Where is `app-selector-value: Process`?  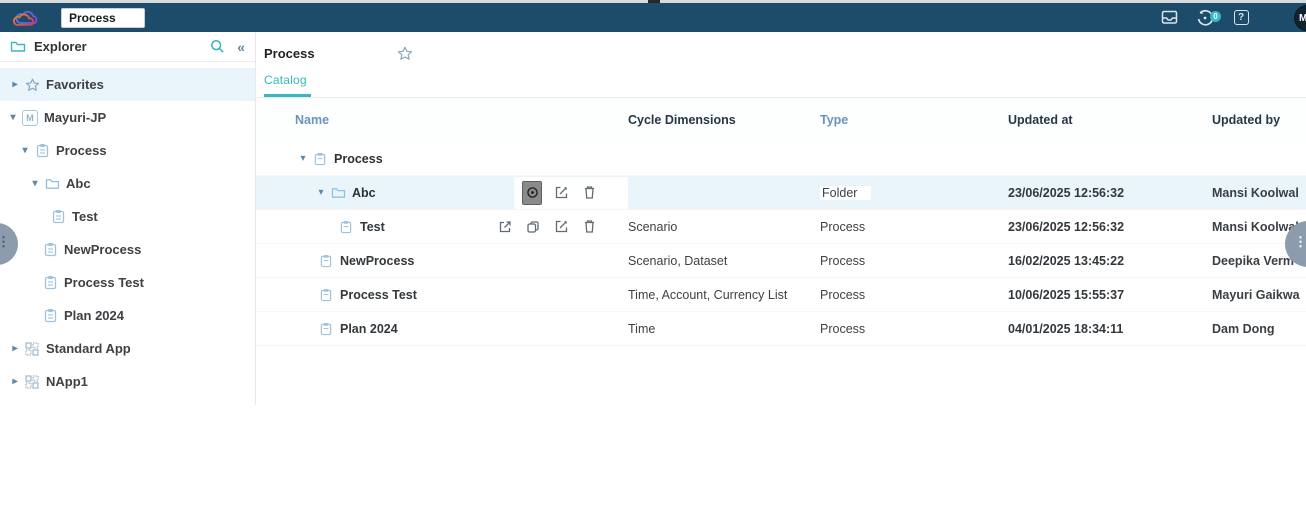
app-selector-value: Process is located at coordinates (92, 17).